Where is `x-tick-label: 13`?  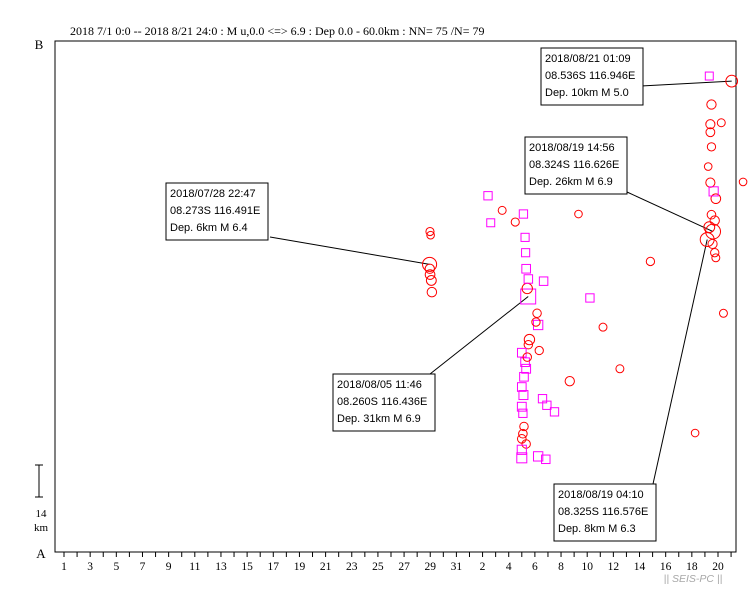 x-tick-label: 13 is located at coordinates (221, 567).